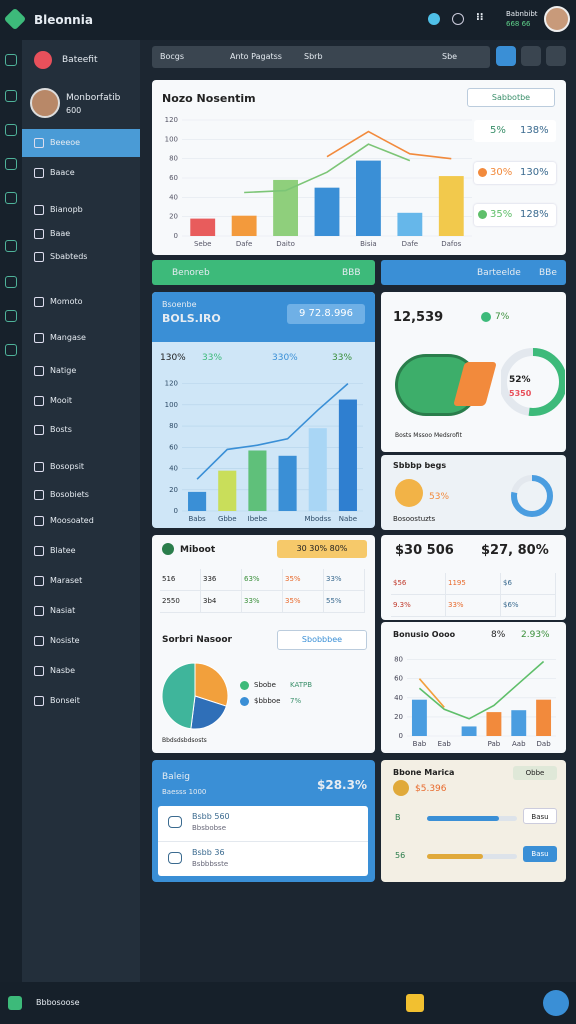 The width and height of the screenshot is (576, 1024). What do you see at coordinates (81, 234) in the screenshot?
I see `nav-item: Baae` at bounding box center [81, 234].